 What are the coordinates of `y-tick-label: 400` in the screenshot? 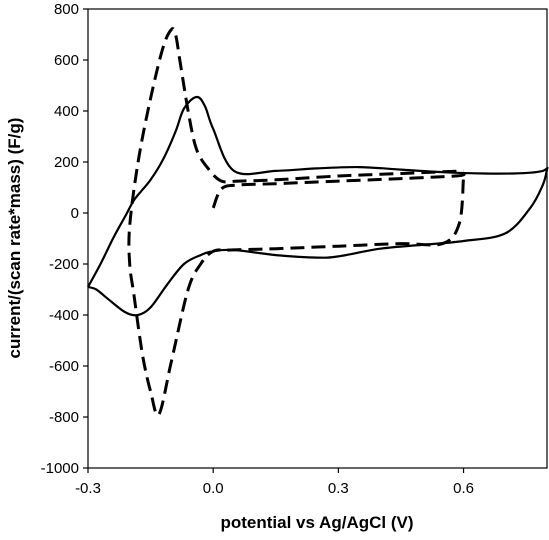 It's located at (66, 111).